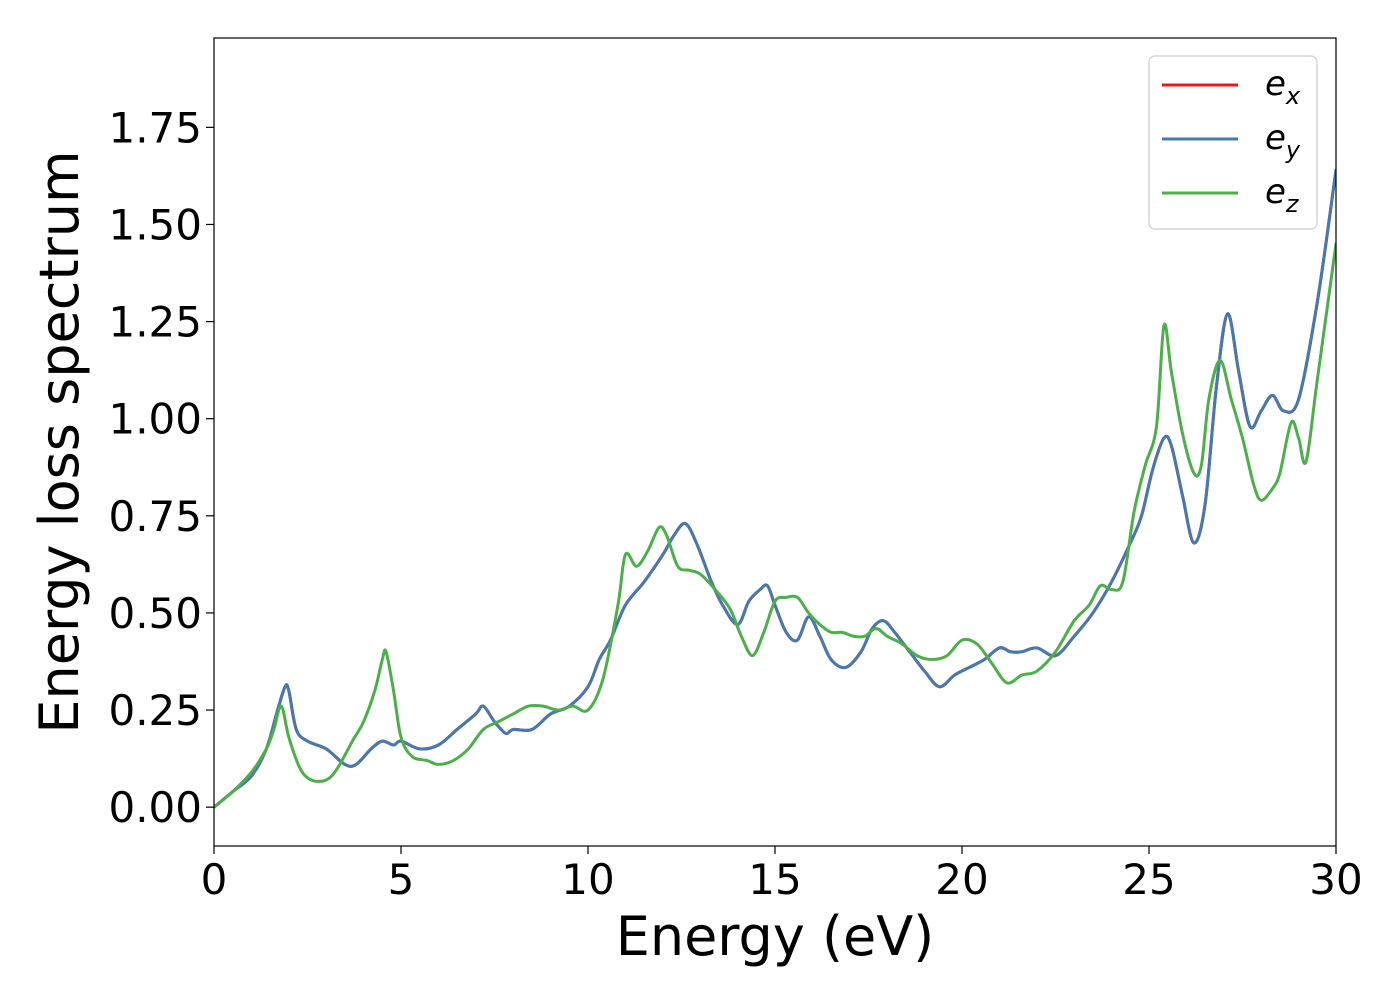 This screenshot has height=1000, width=1400. Describe the element at coordinates (155, 807) in the screenshot. I see `y-tick-label: 0.00` at that location.